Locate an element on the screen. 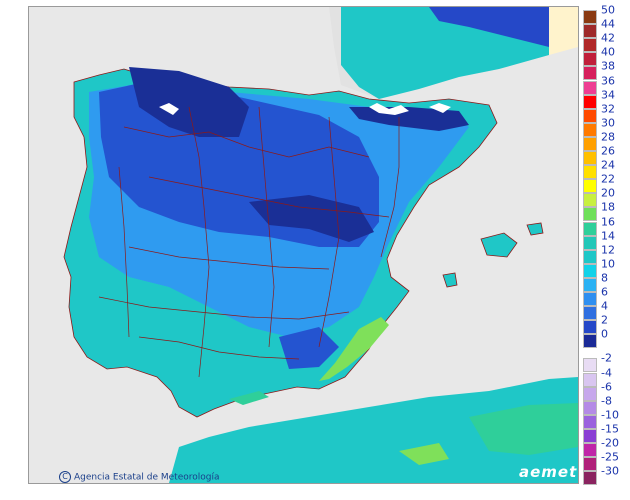  cantabrian-cold-area is located at coordinates (189, 102).